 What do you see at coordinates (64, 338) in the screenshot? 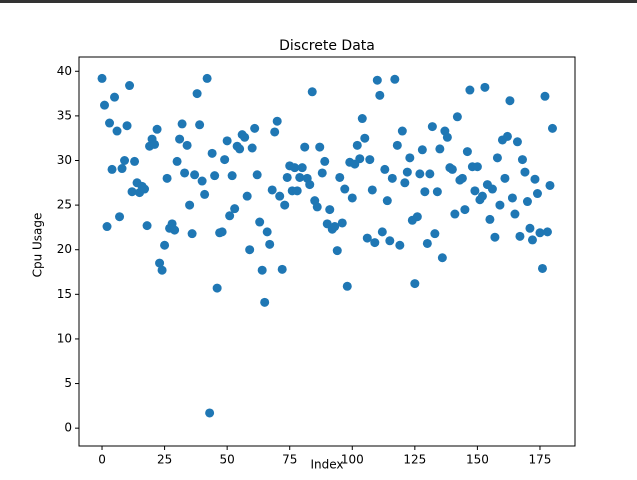
I see `y-tick-label: 10` at bounding box center [64, 338].